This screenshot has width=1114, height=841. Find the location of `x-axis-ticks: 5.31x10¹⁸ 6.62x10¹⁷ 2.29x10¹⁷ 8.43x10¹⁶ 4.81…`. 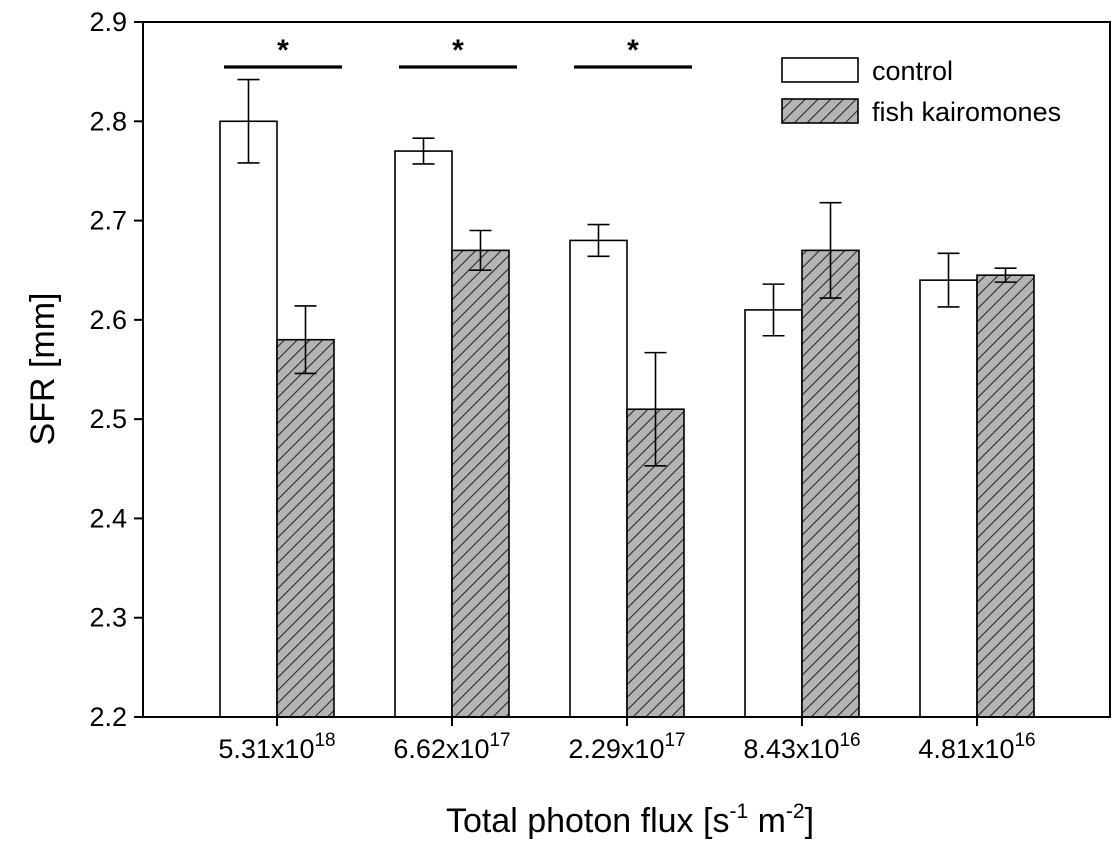

x-axis-ticks: 5.31x10¹⁸ 6.62x10¹⁷ 2.29x10¹⁷ 8.43x10¹⁶ 4.81… is located at coordinates (627, 740).